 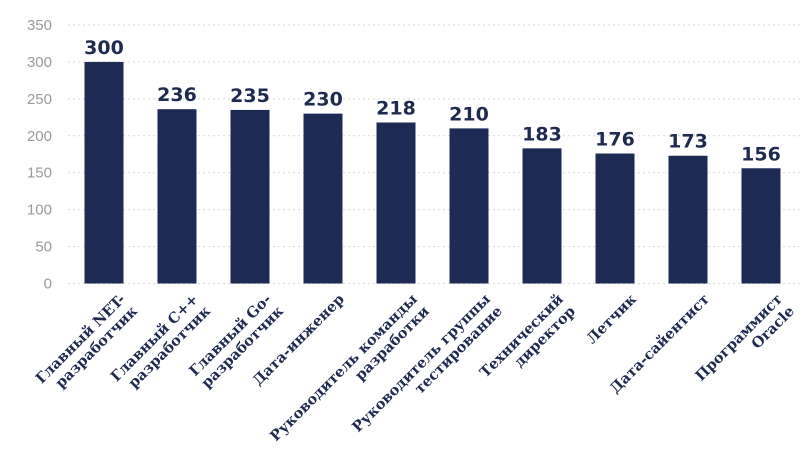 What do you see at coordinates (250, 96) in the screenshot?
I see `data-label: 235` at bounding box center [250, 96].